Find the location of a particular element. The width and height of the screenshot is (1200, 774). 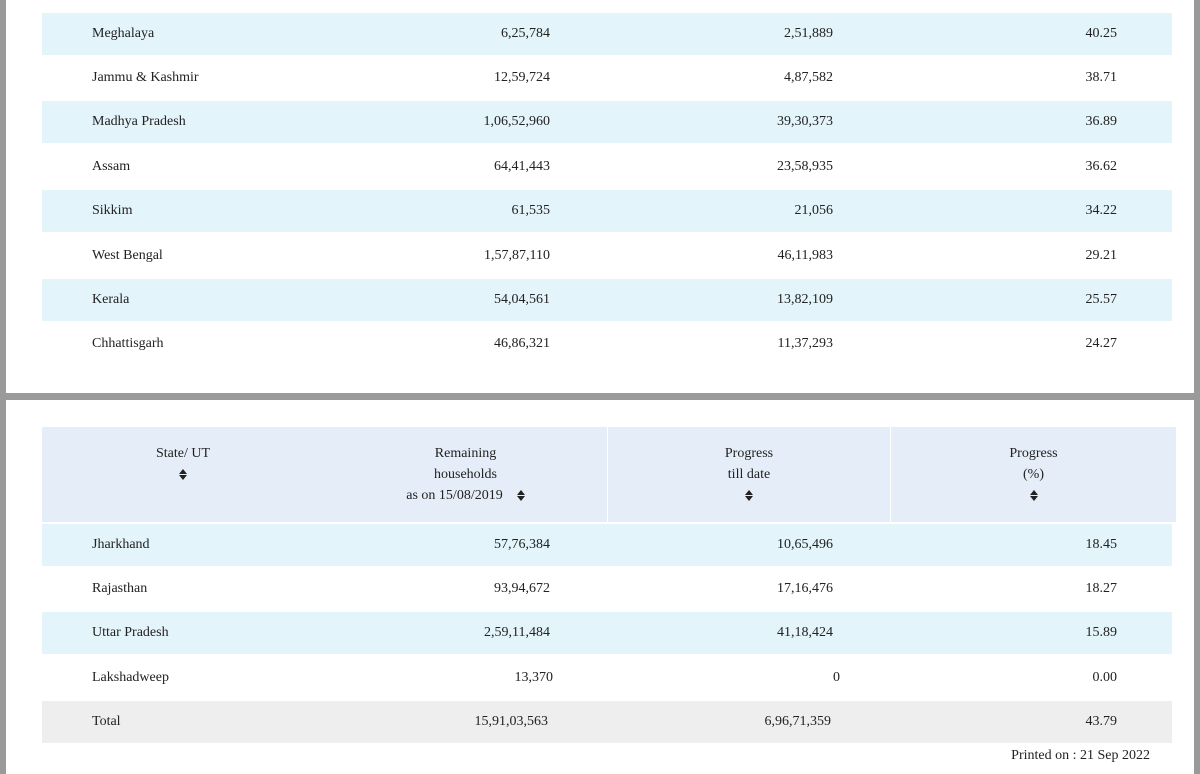

progress-till-date: 21,056 is located at coordinates (814, 210).